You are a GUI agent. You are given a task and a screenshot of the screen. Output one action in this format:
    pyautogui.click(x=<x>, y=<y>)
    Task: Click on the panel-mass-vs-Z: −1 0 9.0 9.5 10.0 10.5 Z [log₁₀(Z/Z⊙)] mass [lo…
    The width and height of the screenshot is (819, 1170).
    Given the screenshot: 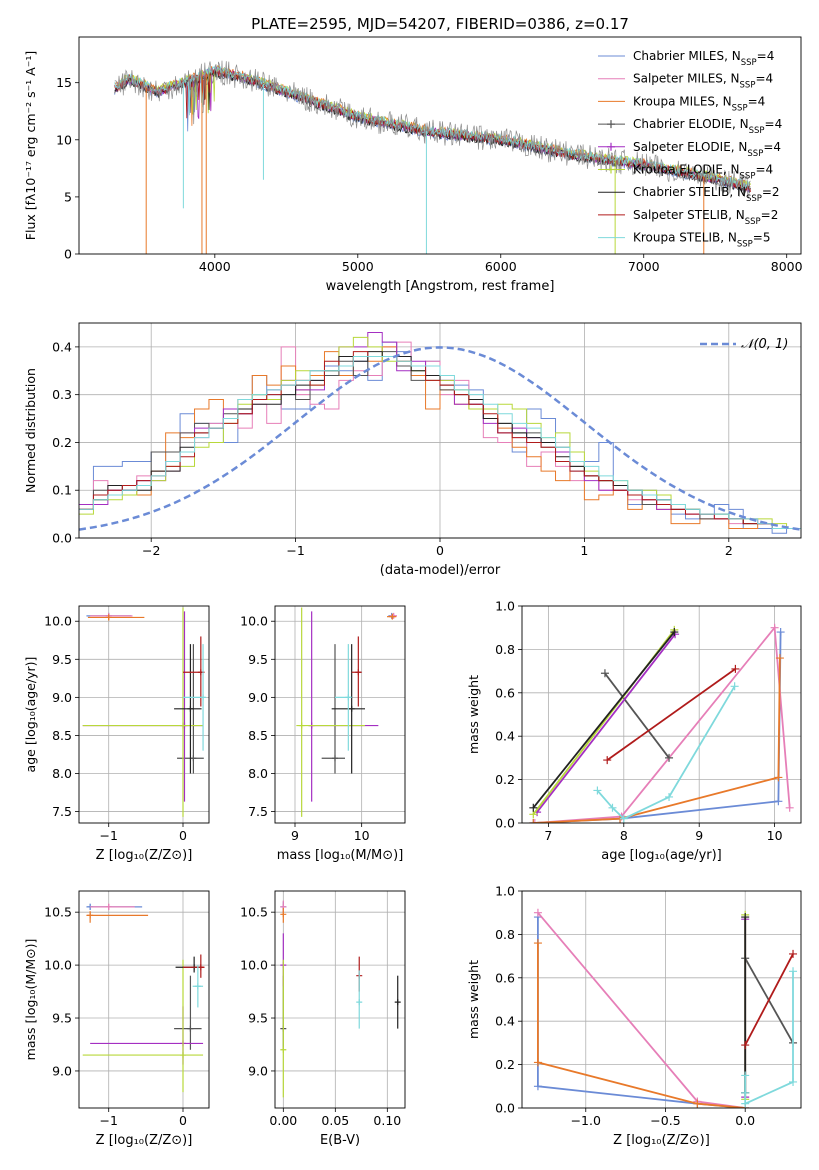 What is the action you would take?
    pyautogui.click(x=116, y=1019)
    